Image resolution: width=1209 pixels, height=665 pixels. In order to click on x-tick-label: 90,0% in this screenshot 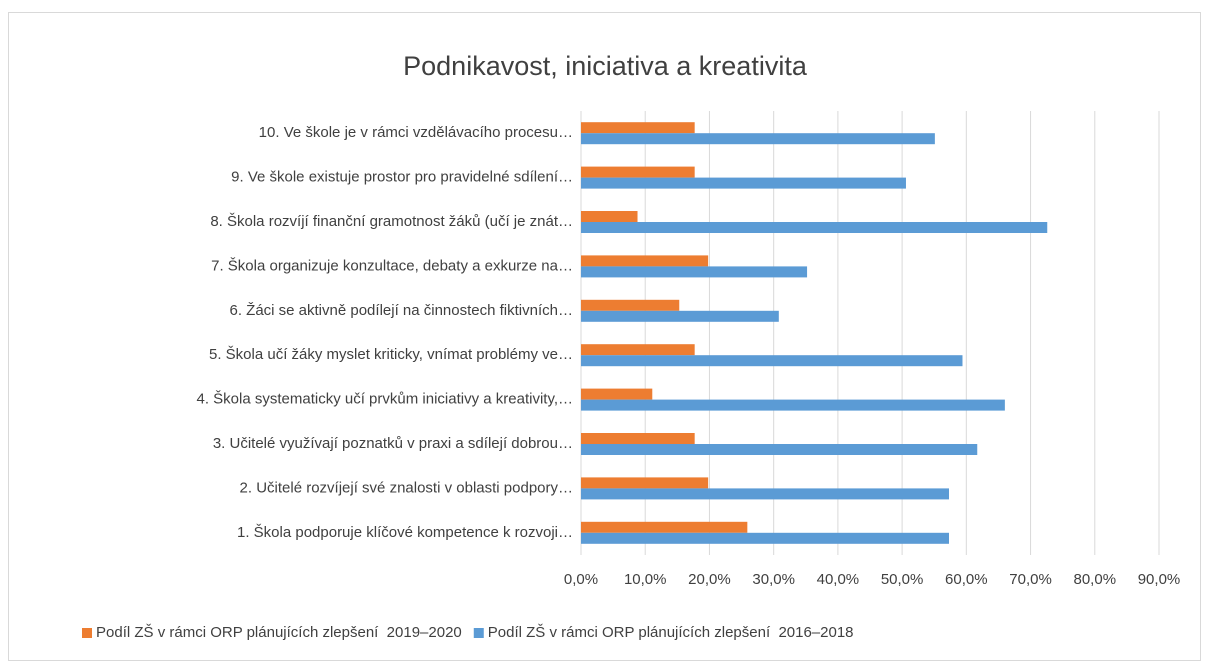, I will do `click(1159, 579)`.